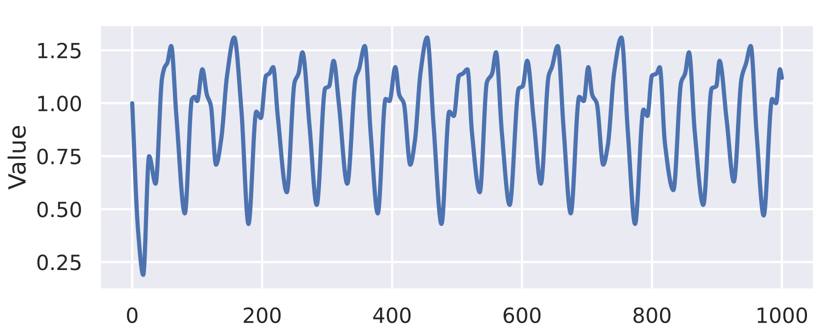 The image size is (831, 331). Describe the element at coordinates (59, 210) in the screenshot. I see `y-tick-label: 0.50` at that location.